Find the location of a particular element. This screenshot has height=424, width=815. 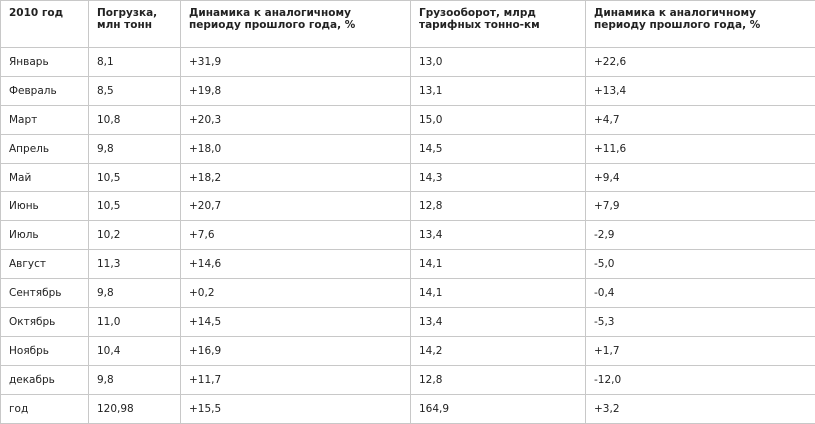

header-cell: Погрузка, млн тонн is located at coordinates (135, 24).